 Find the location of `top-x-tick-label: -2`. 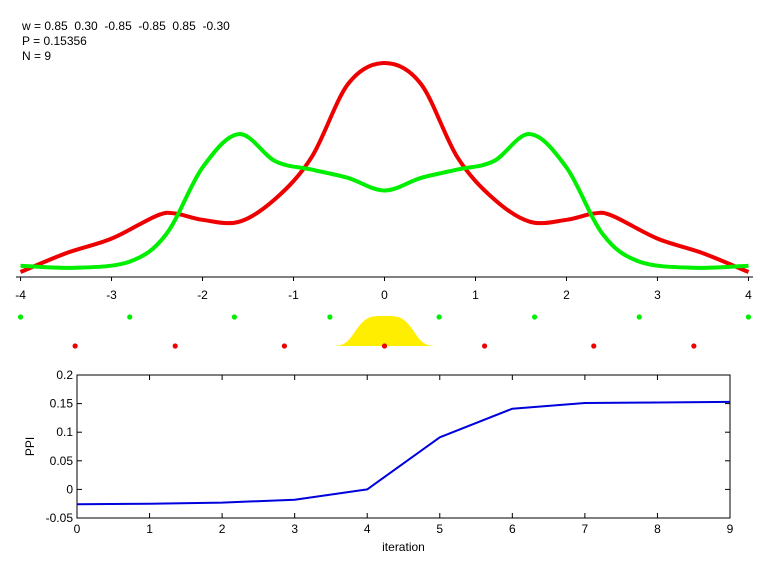

top-x-tick-label: -2 is located at coordinates (202, 295).